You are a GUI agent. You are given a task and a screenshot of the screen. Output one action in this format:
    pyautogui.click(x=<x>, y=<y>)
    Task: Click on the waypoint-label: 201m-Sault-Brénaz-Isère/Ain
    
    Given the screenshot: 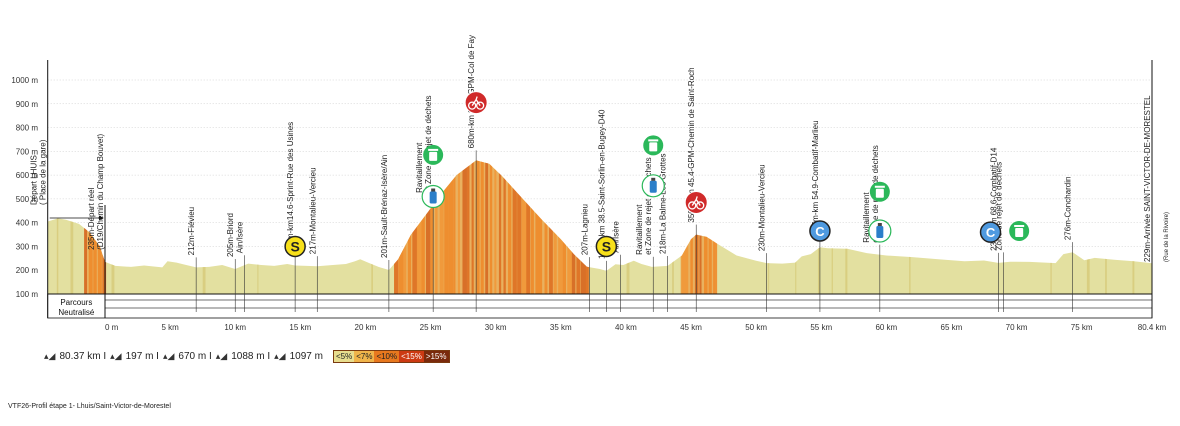 What is the action you would take?
    pyautogui.click(x=384, y=206)
    